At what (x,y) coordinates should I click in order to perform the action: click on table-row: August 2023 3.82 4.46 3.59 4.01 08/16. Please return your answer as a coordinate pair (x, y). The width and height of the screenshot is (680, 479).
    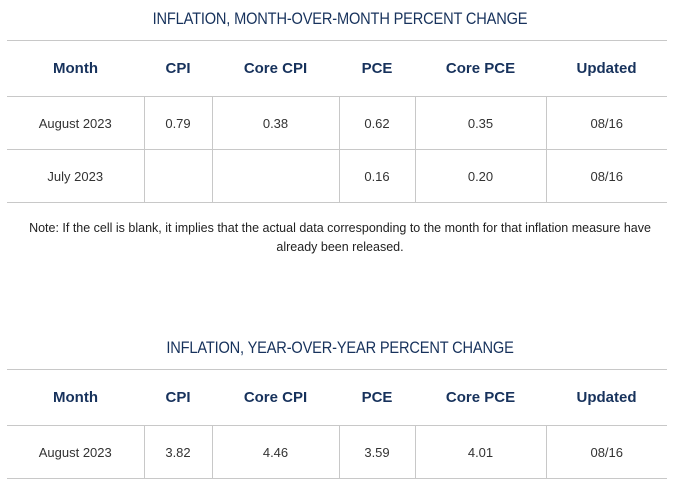
    Looking at the image, I should click on (337, 452).